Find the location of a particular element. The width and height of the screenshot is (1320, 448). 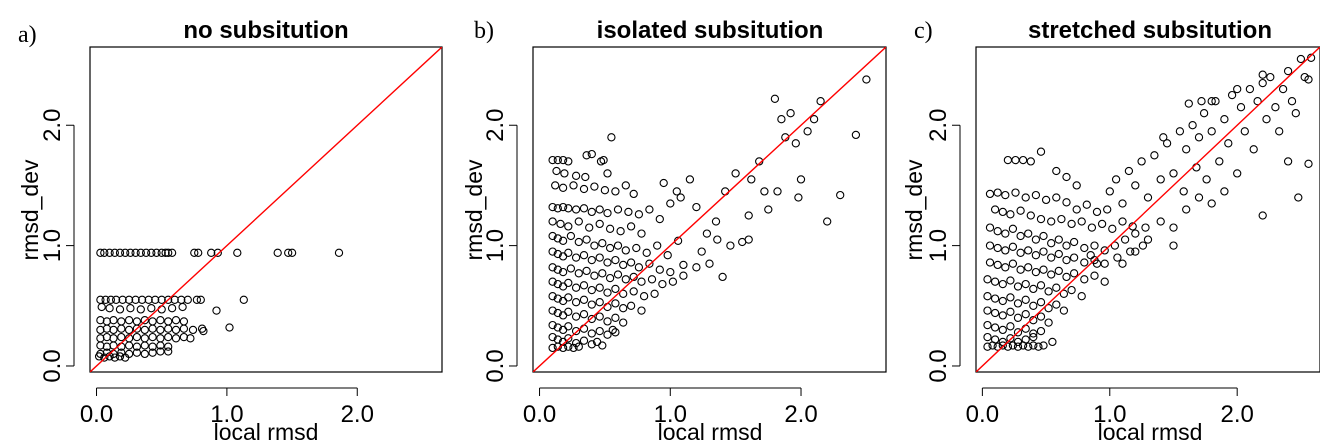

panel-a-x-tick-label: 2.0 is located at coordinates (357, 414).